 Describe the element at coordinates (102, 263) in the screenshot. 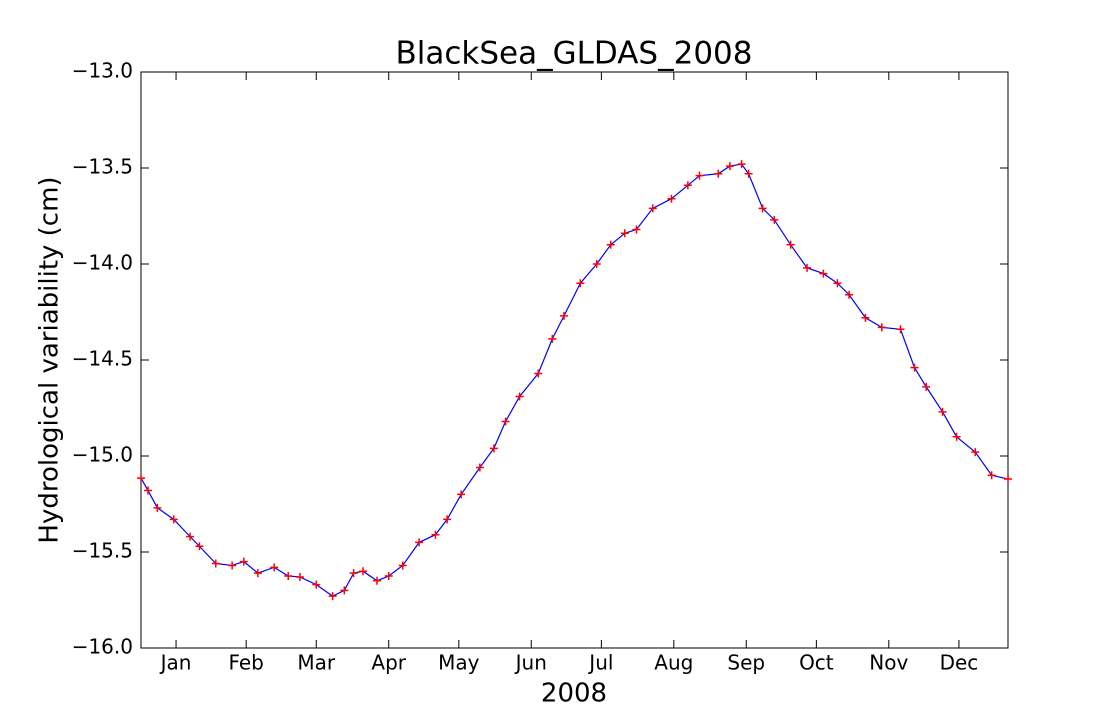

I see `y-tick-label: −14.0` at that location.